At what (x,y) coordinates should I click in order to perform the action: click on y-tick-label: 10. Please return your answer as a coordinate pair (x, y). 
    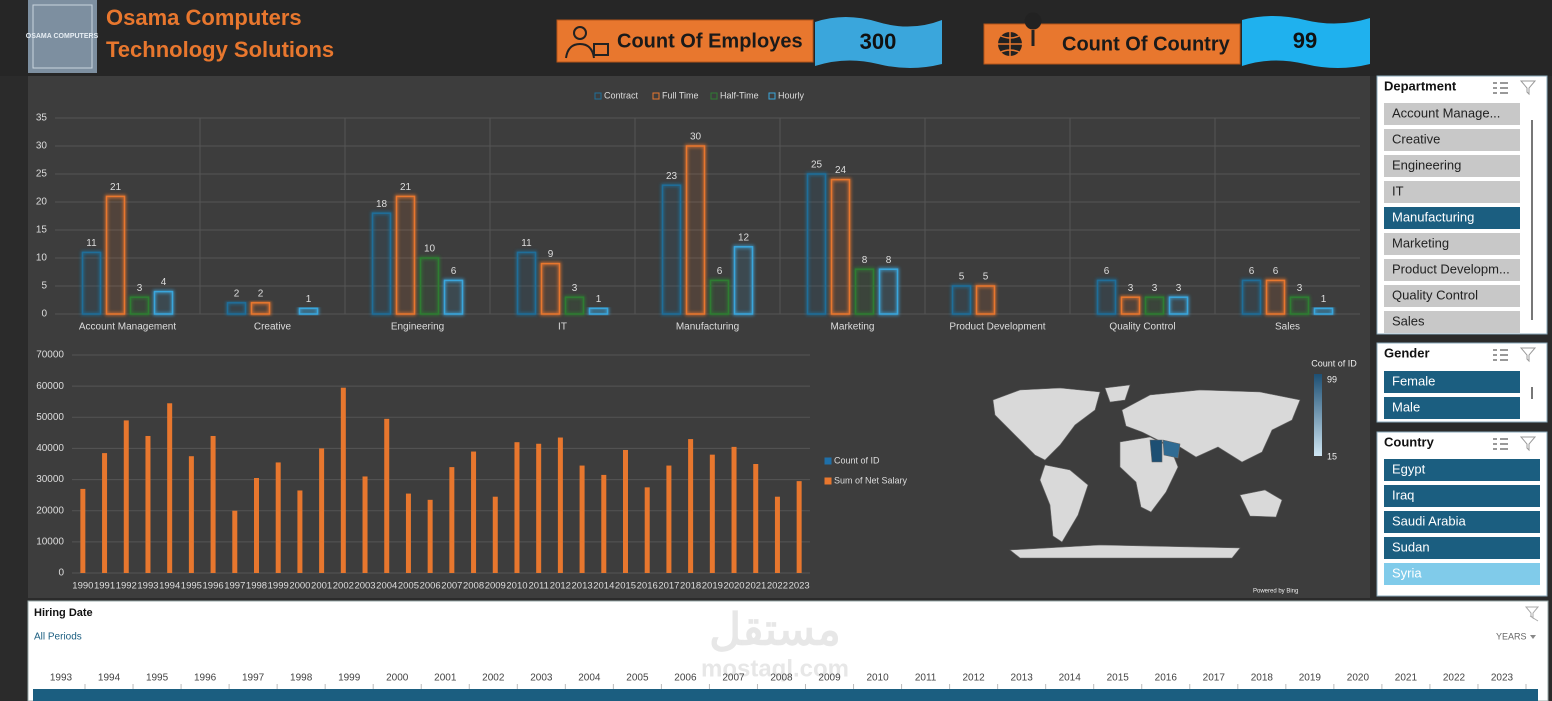
    Looking at the image, I should click on (42, 258).